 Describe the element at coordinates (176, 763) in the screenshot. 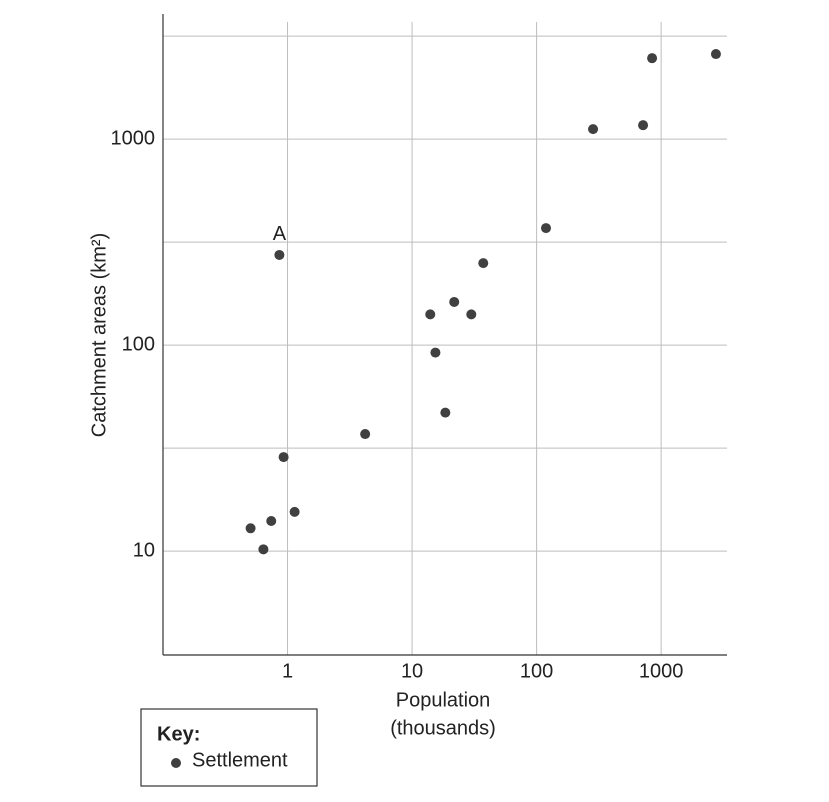

I see `legend-marker` at that location.